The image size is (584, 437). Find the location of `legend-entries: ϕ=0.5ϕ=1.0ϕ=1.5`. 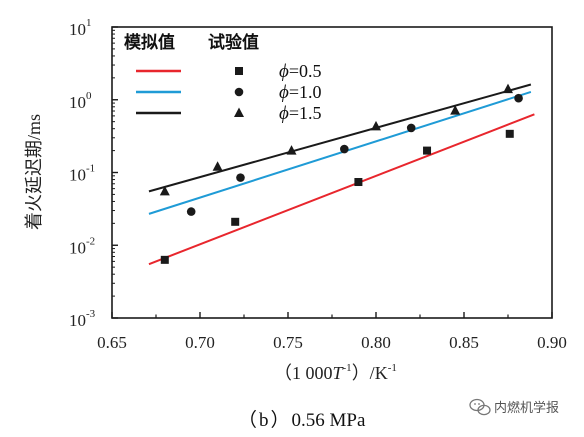

legend-entries: ϕ=0.5ϕ=1.0ϕ=1.5 is located at coordinates (229, 92).